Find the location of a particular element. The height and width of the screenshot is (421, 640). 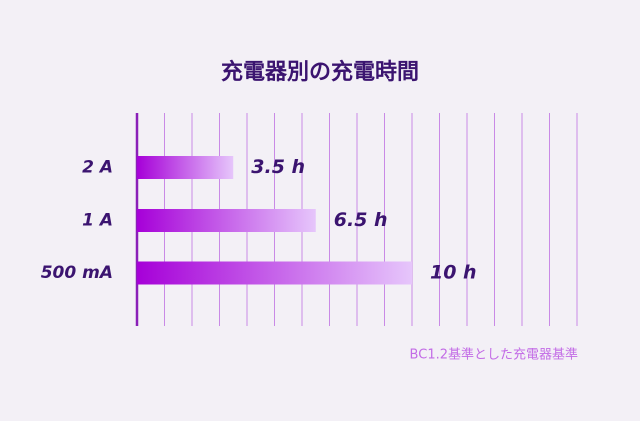

value-label: 3.5 h is located at coordinates (278, 167).